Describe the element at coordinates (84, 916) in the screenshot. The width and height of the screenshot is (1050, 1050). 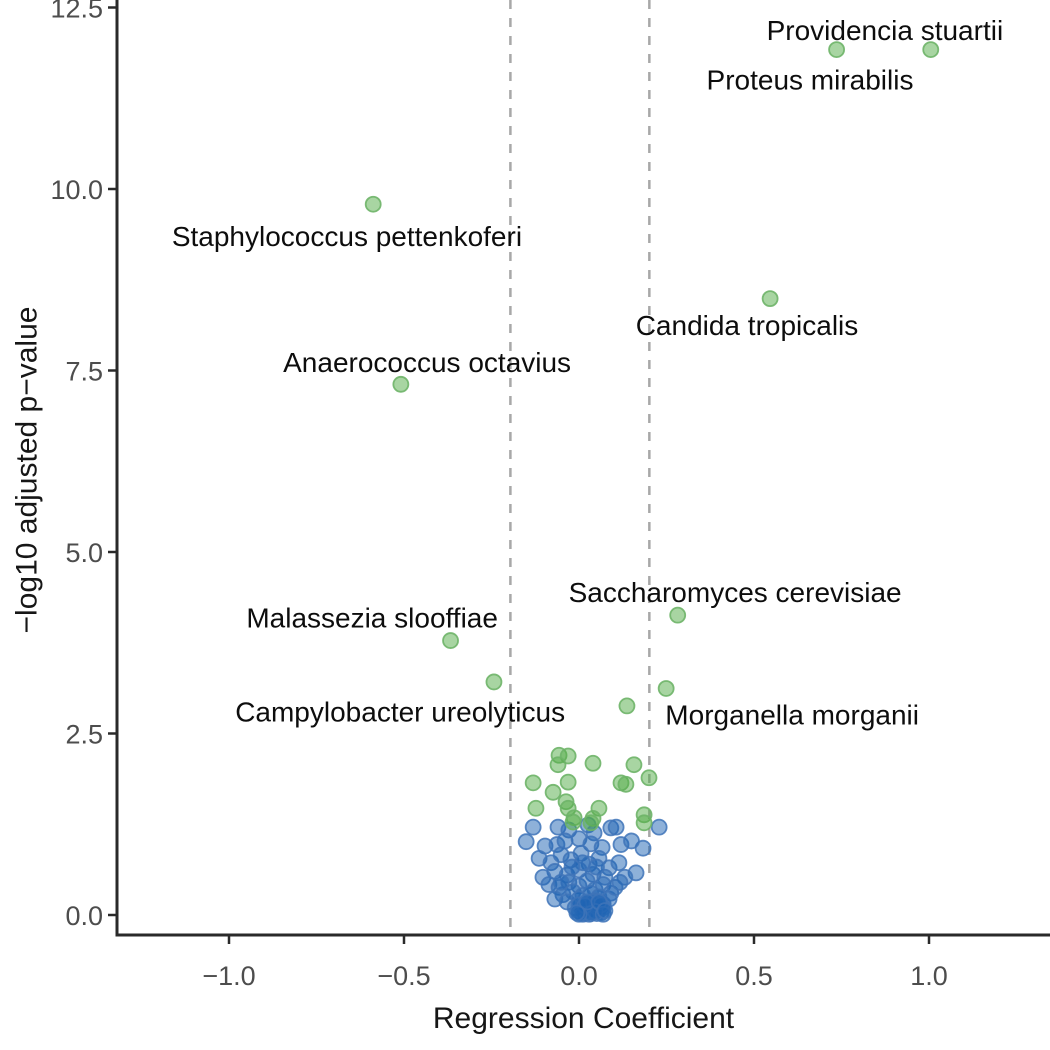
I see `y-tick-label: 0.0` at that location.